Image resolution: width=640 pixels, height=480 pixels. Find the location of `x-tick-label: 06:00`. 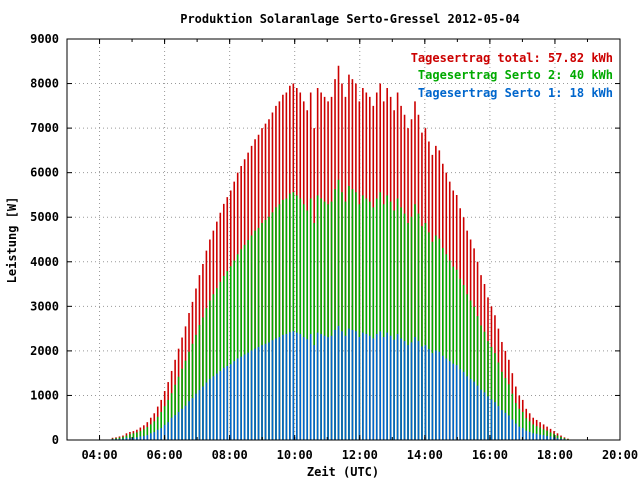

x-tick-label: 06:00 is located at coordinates (165, 455).